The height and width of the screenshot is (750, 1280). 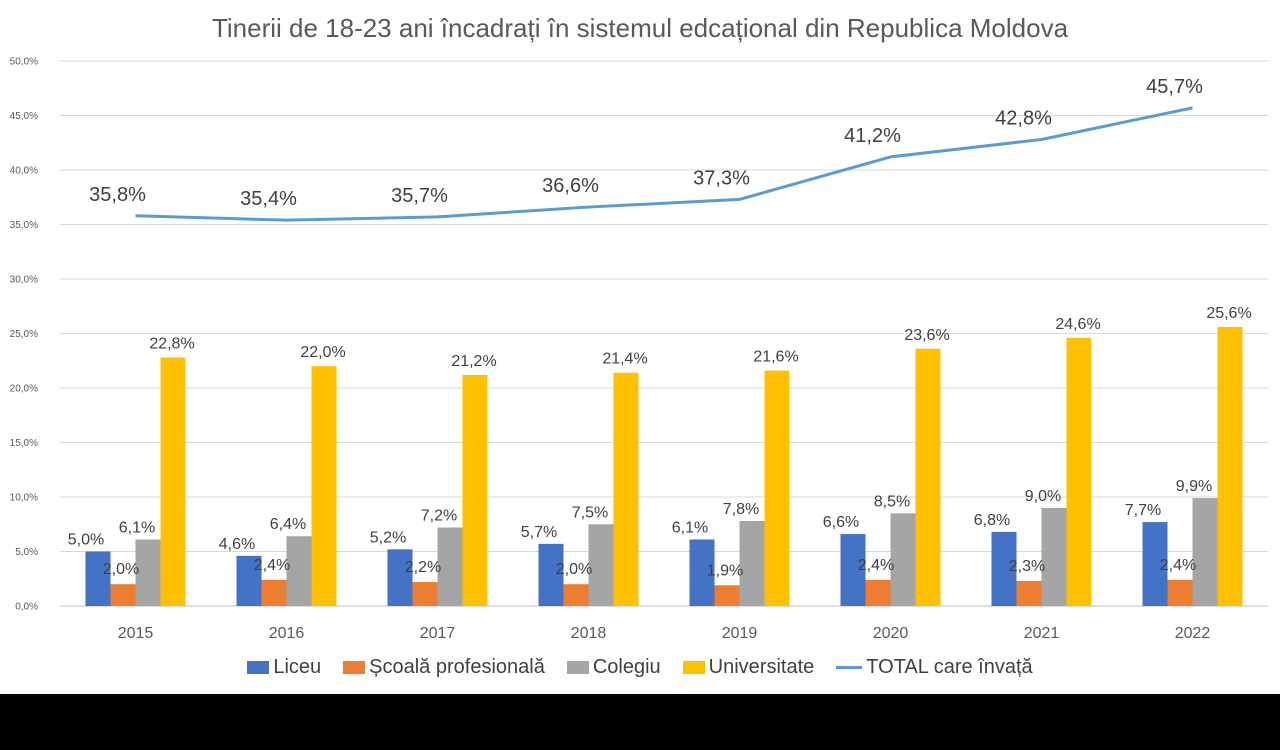 What do you see at coordinates (24, 280) in the screenshot?
I see `y-tick-label: 30,0%` at bounding box center [24, 280].